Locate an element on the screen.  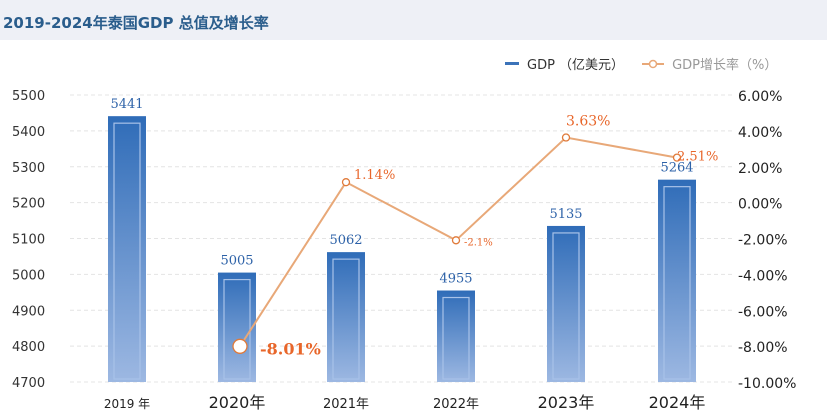
chart-title: 2019-2024年泰国GDP 总值及增长率 is located at coordinates (136, 23).